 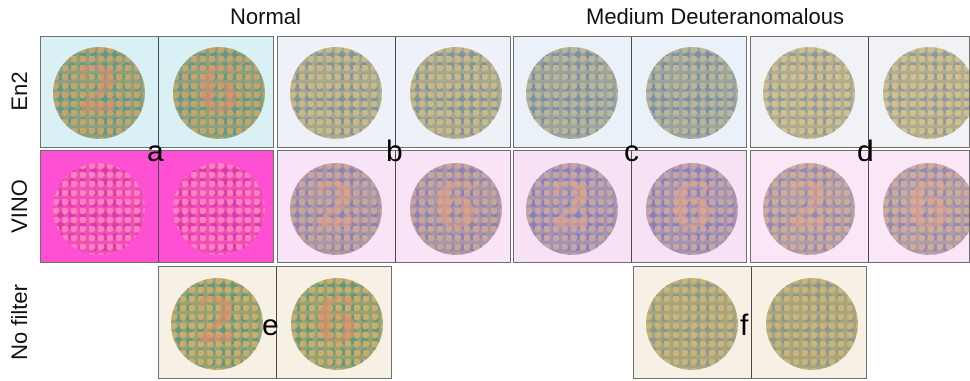 What do you see at coordinates (744, 325) in the screenshot?
I see `panel-label-f: f` at bounding box center [744, 325].